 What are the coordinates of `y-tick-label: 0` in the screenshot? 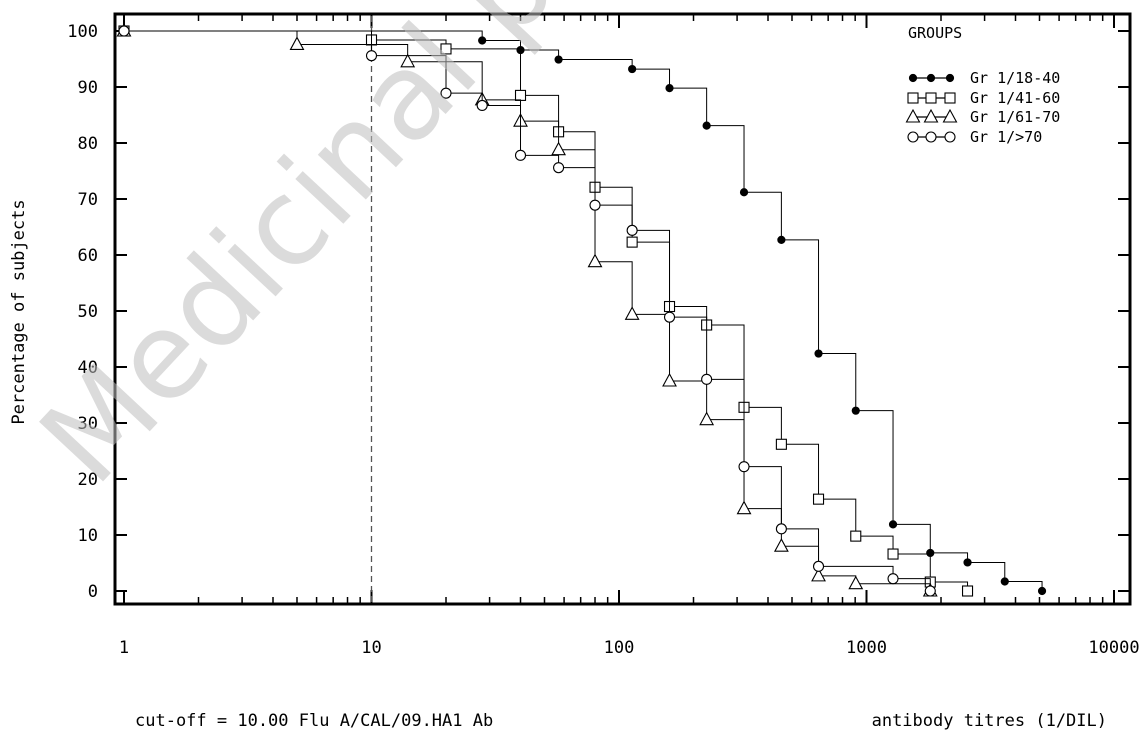 It's located at (93, 592).